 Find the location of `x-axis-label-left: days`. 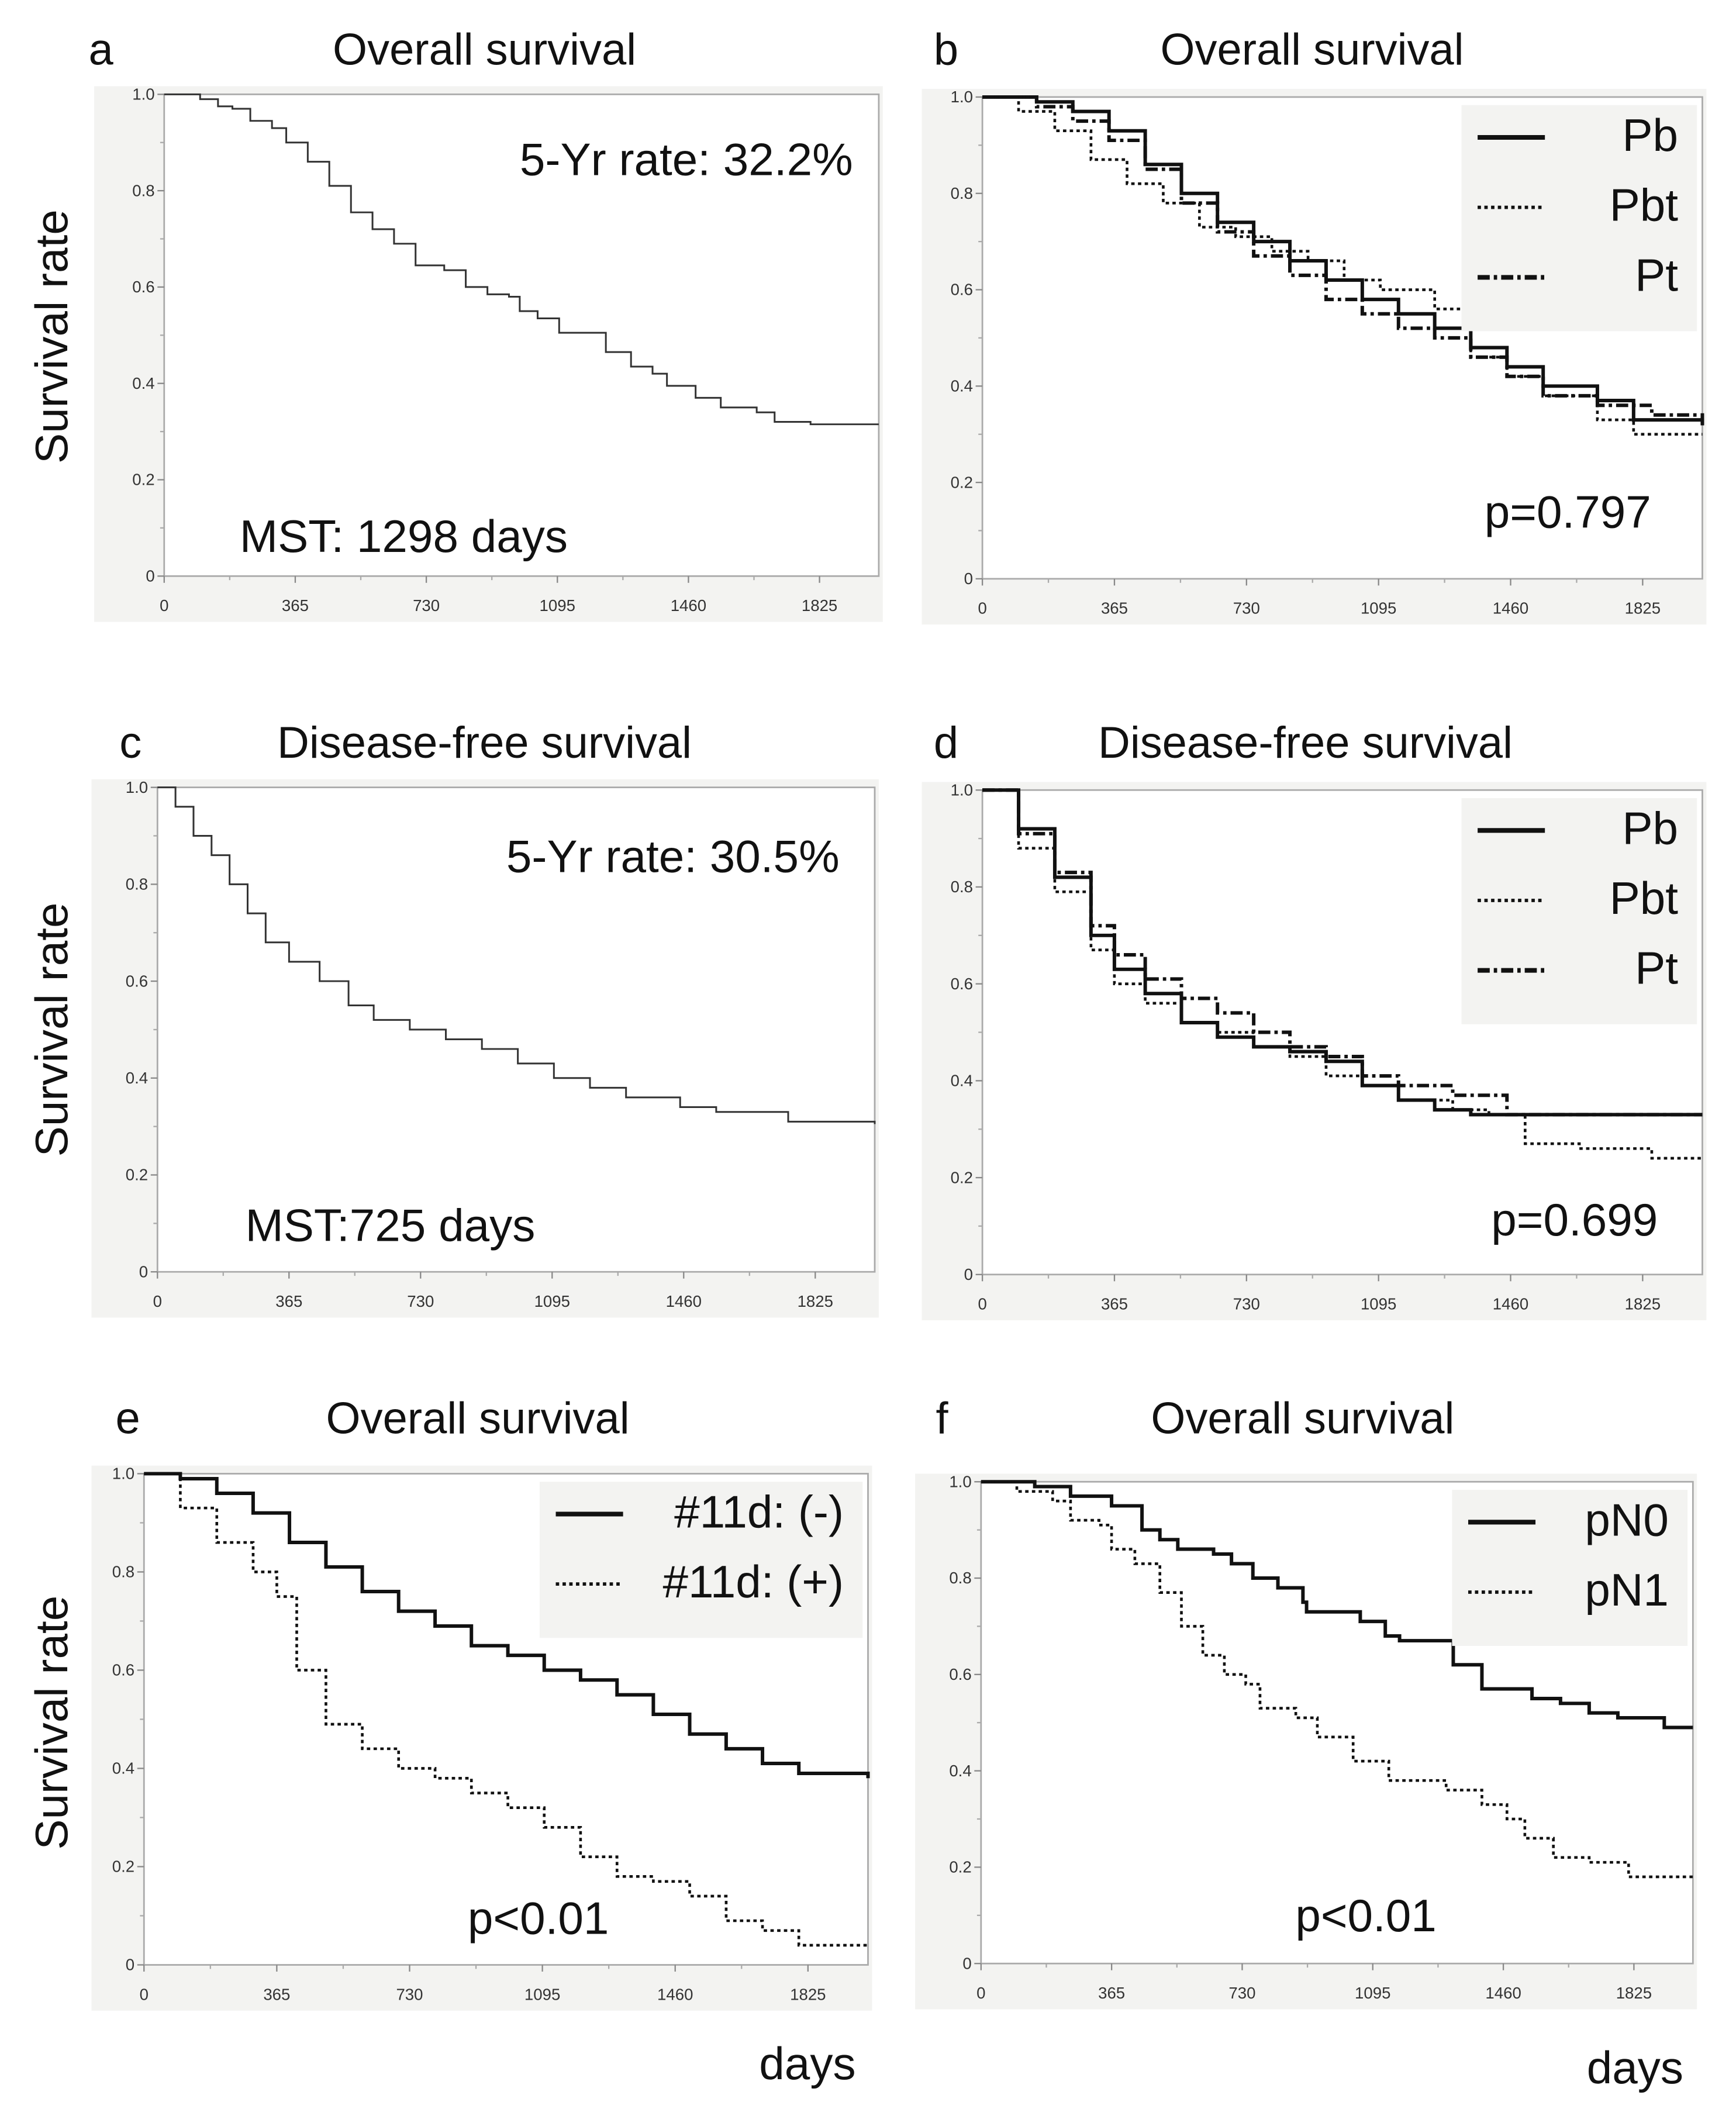

x-axis-label-left: days is located at coordinates (807, 2063).